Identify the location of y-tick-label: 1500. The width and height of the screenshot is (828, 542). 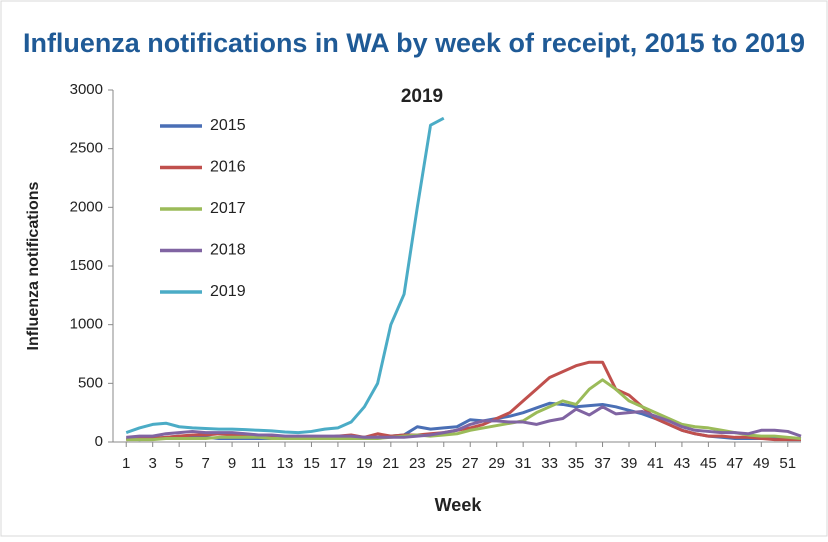
(86, 265).